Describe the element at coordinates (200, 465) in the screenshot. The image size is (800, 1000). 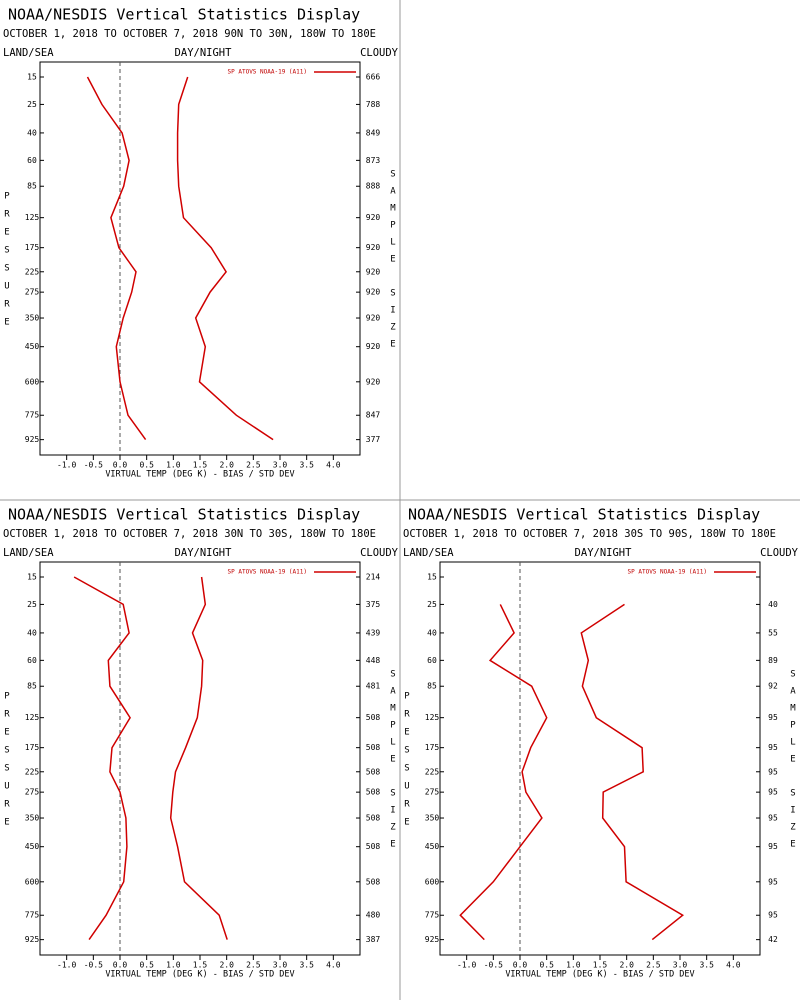
I see `x-tick-label: 1.5` at that location.